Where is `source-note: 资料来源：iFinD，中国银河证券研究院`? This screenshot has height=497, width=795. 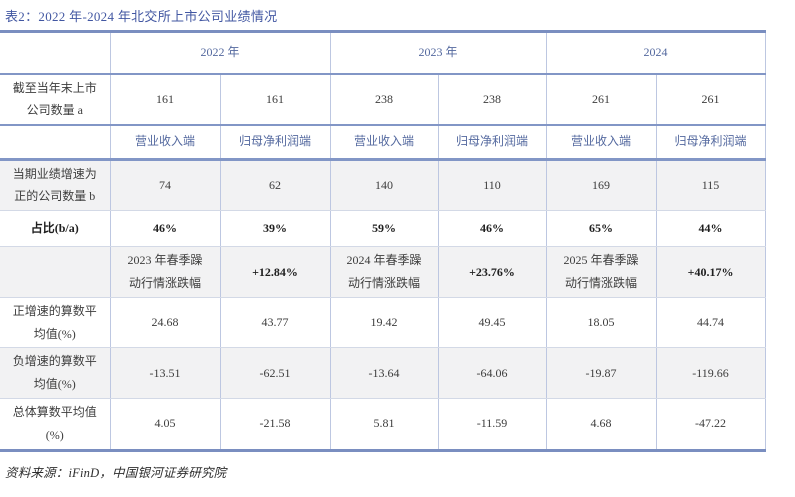
source-note: 资料来源：iFinD，中国银河证券研究院 is located at coordinates (116, 472).